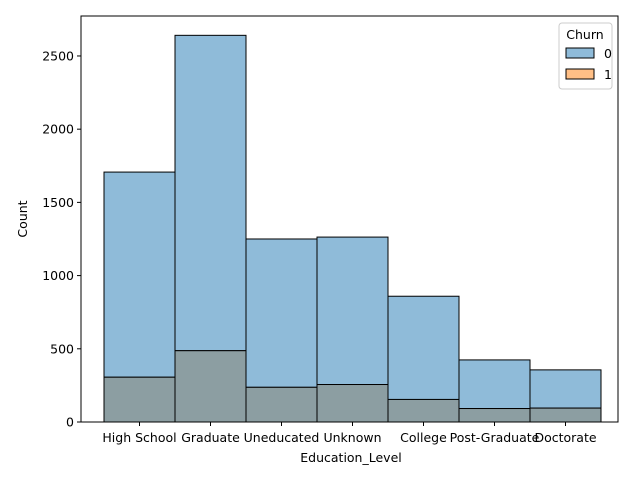  I want to click on x-tick-label-5: Post-Graduate, so click(495, 437).